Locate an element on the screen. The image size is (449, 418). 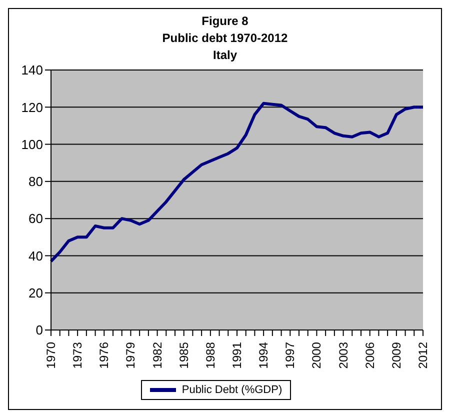
x-tick-label: 2006 is located at coordinates (369, 355).